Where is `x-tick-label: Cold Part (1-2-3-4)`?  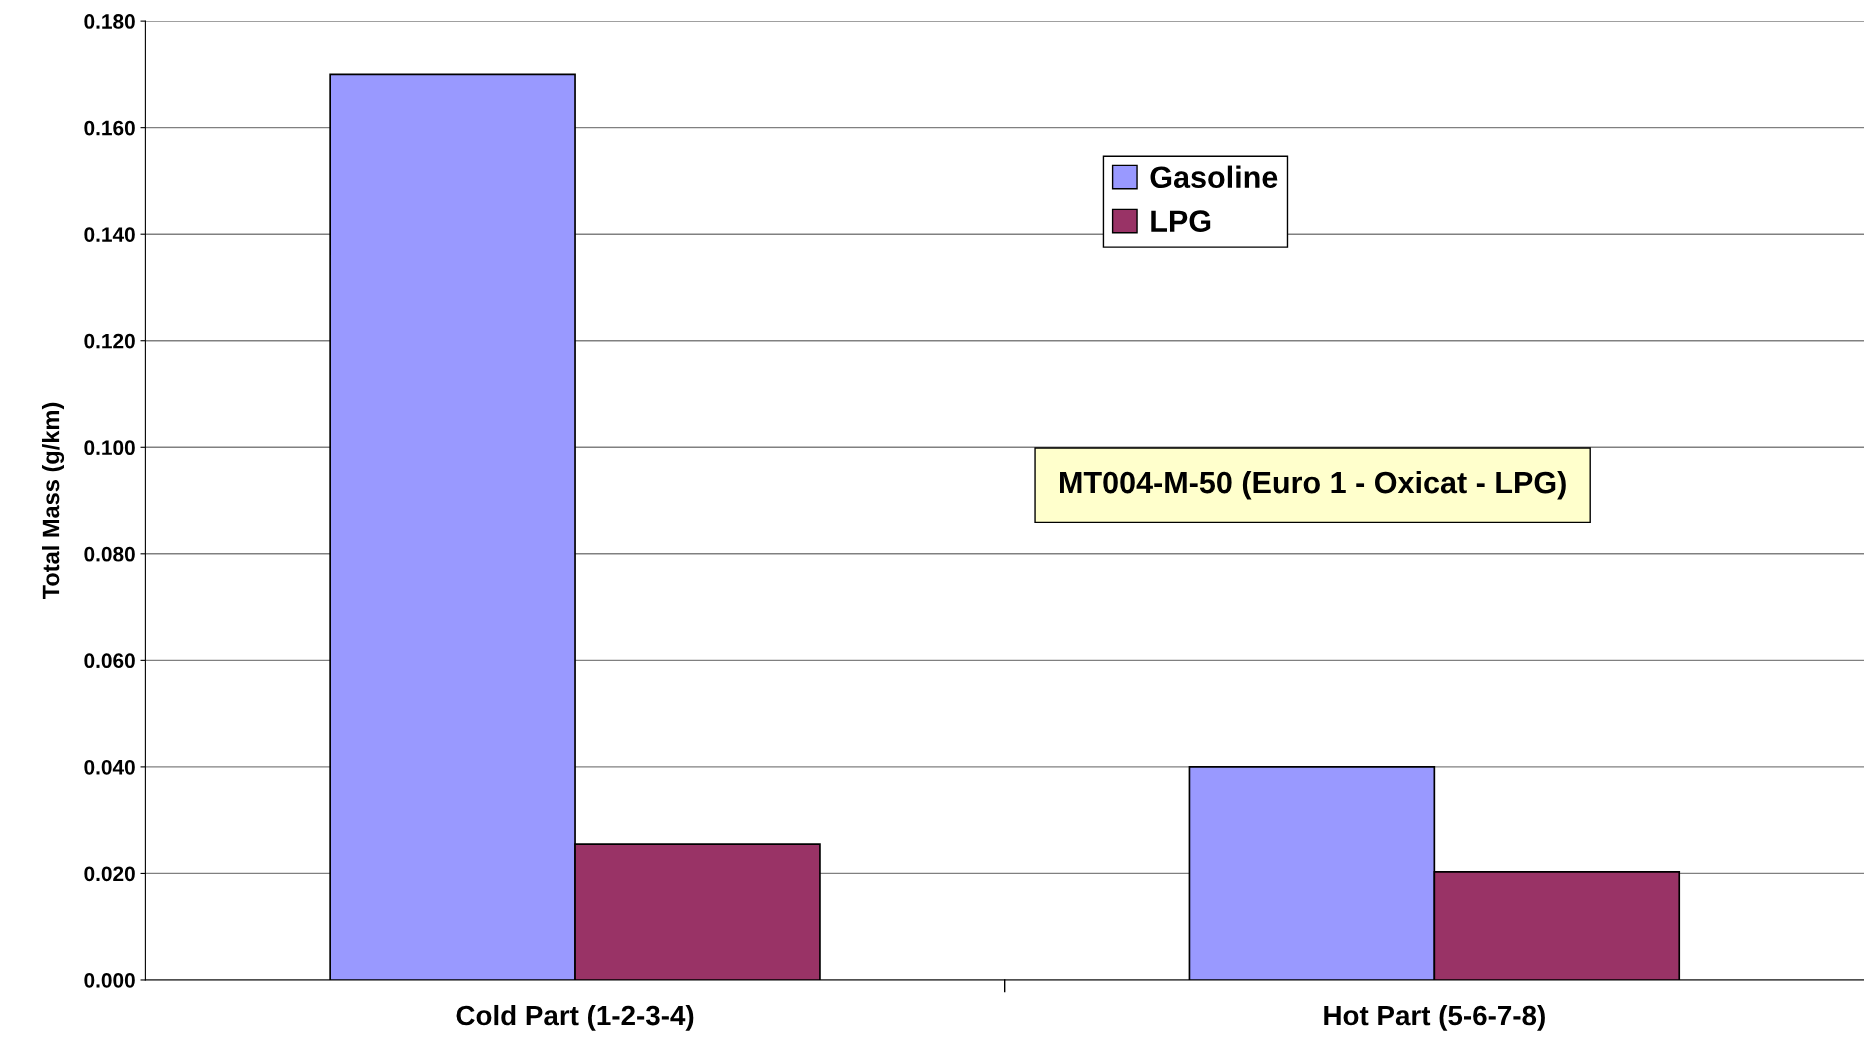 x-tick-label: Cold Part (1-2-3-4) is located at coordinates (575, 1017).